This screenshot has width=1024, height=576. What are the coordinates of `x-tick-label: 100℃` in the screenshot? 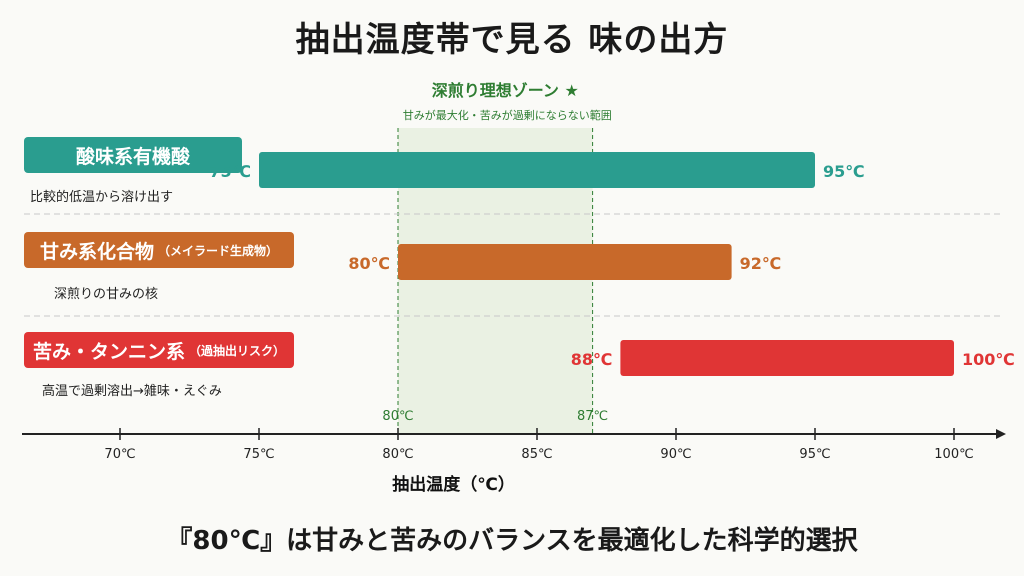 It's located at (953, 454).